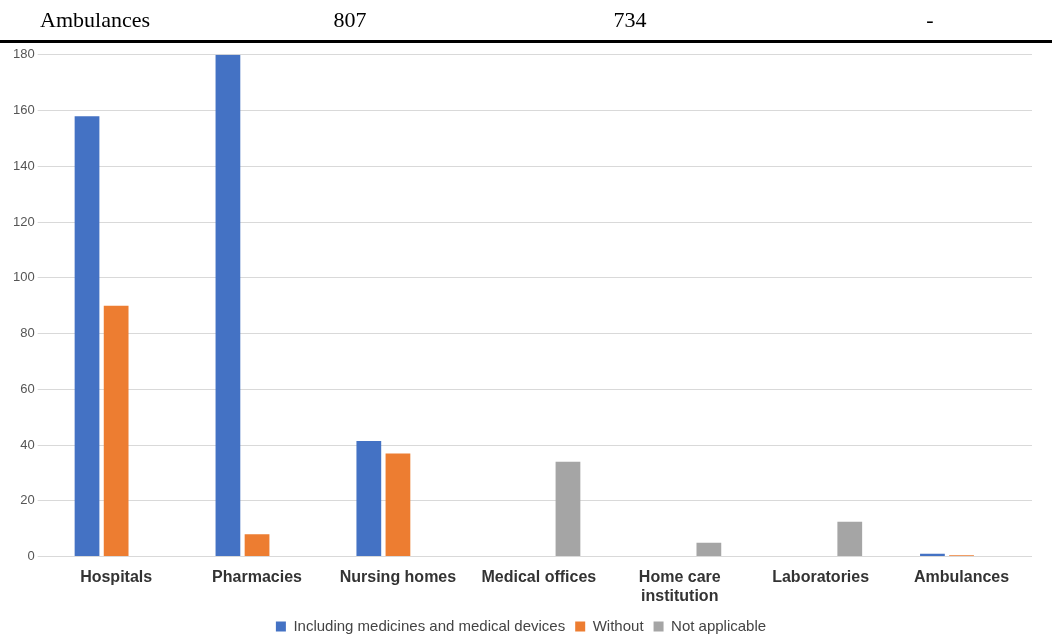  I want to click on text: 734, so click(630, 20).